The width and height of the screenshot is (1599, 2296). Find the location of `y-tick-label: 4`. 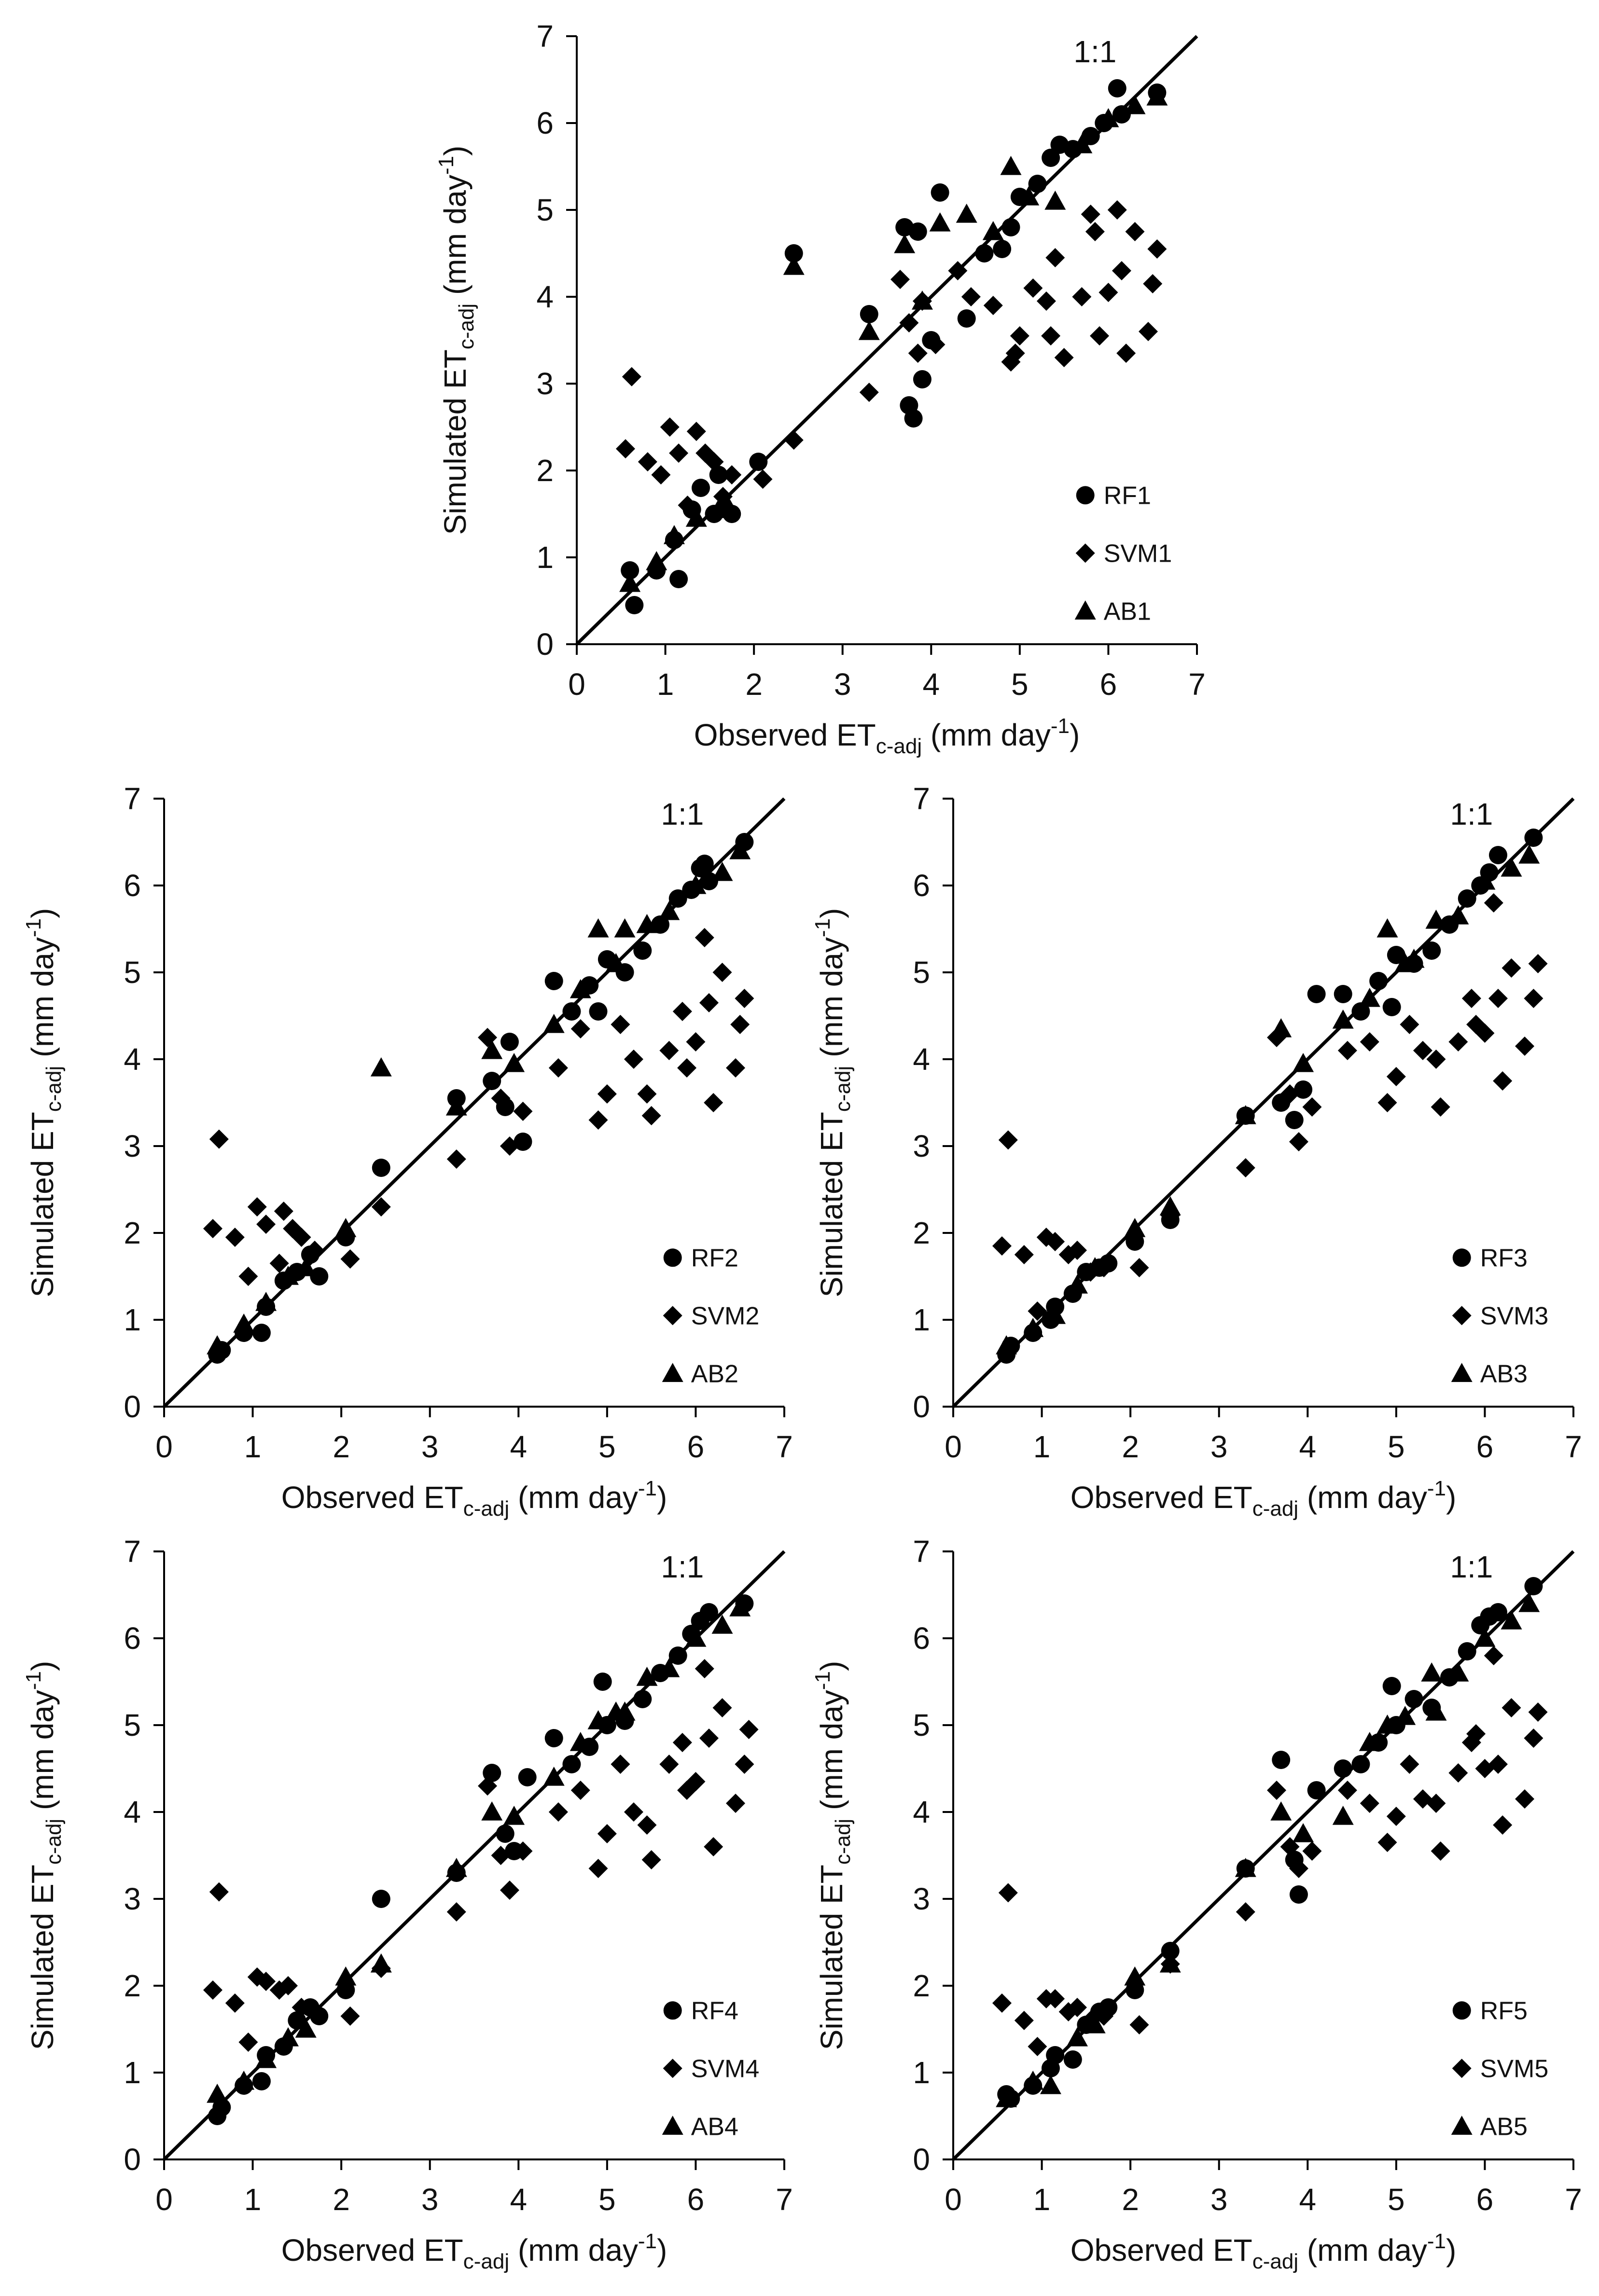

y-tick-label: 4 is located at coordinates (545, 296).